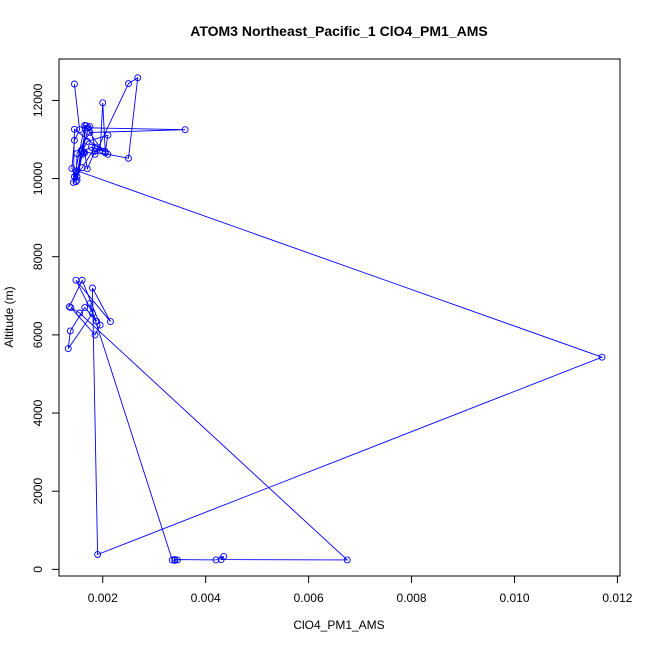 This screenshot has width=650, height=650. I want to click on x-axis: 0.002 0.004 0.006 0.008 0.010 0.012, so click(360, 590).